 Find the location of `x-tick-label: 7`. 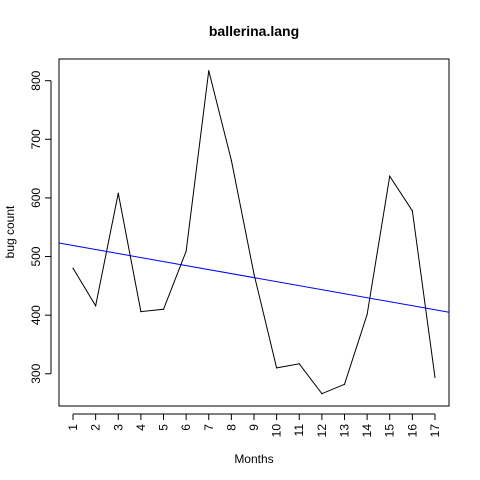

x-tick-label: 7 is located at coordinates (209, 427).